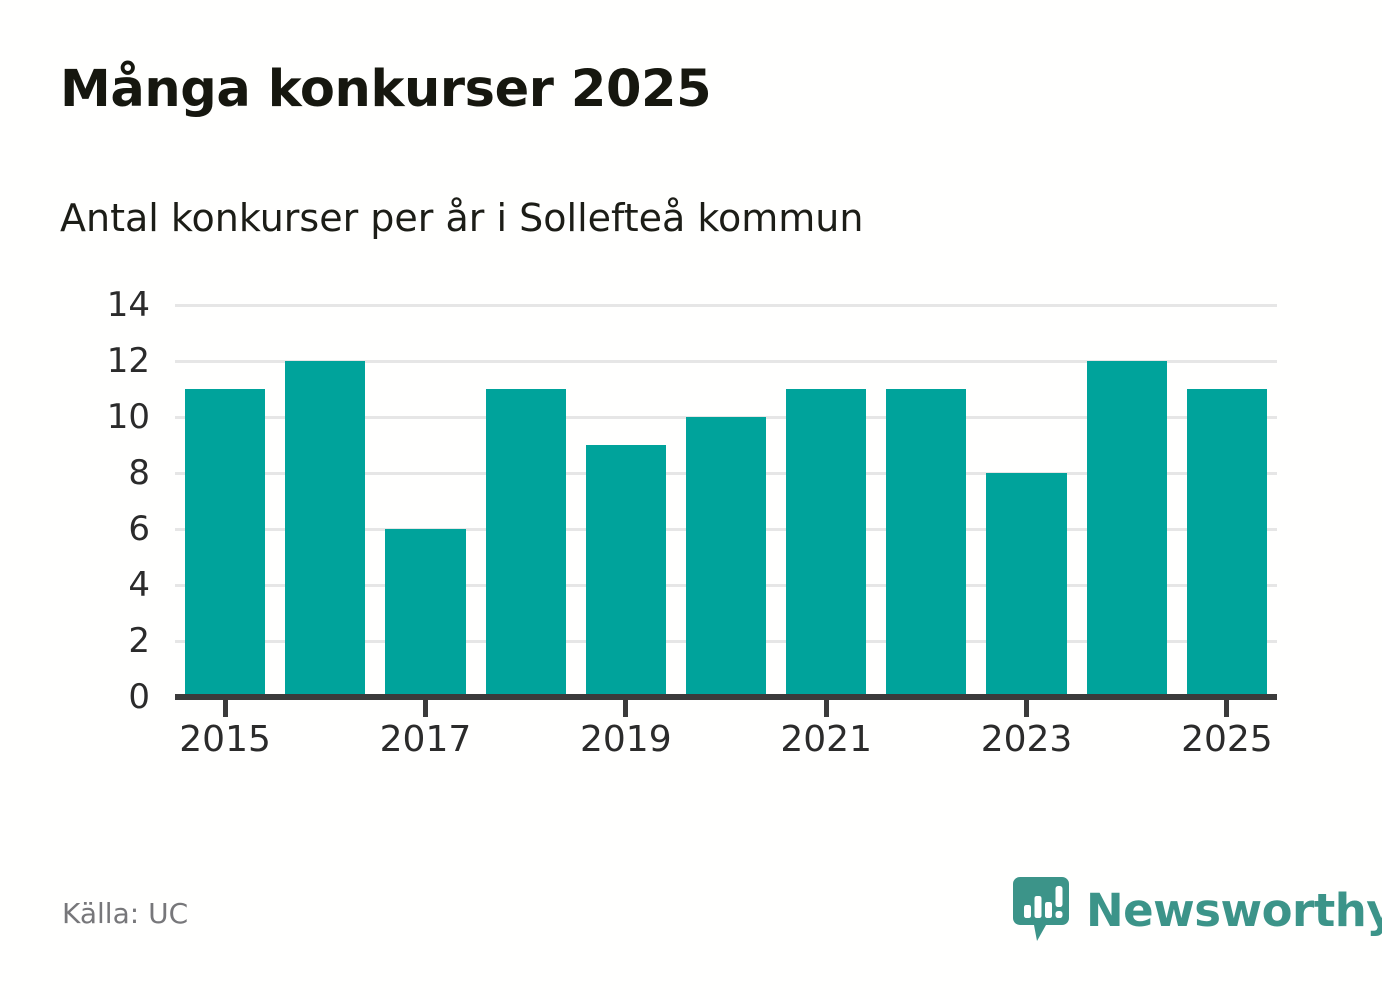 The height and width of the screenshot is (999, 1382). I want to click on y-axis-tick-label: 14, so click(128, 305).